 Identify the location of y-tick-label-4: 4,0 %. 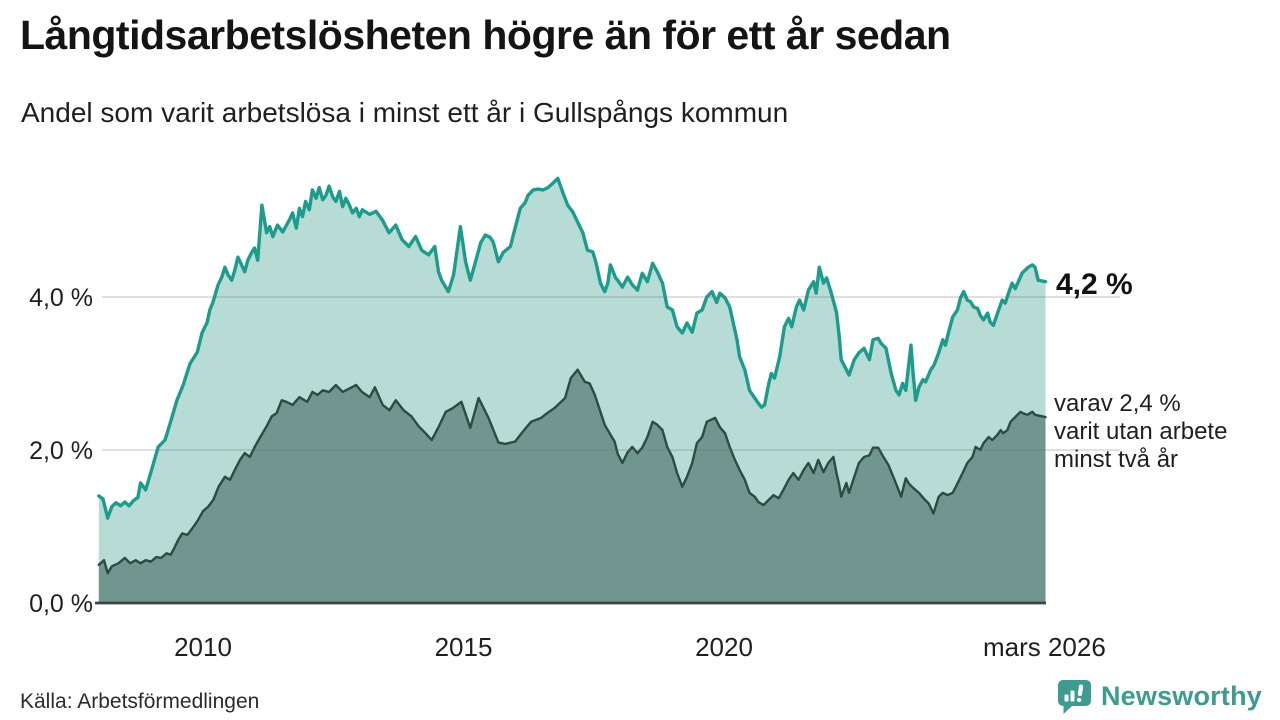
(61, 298).